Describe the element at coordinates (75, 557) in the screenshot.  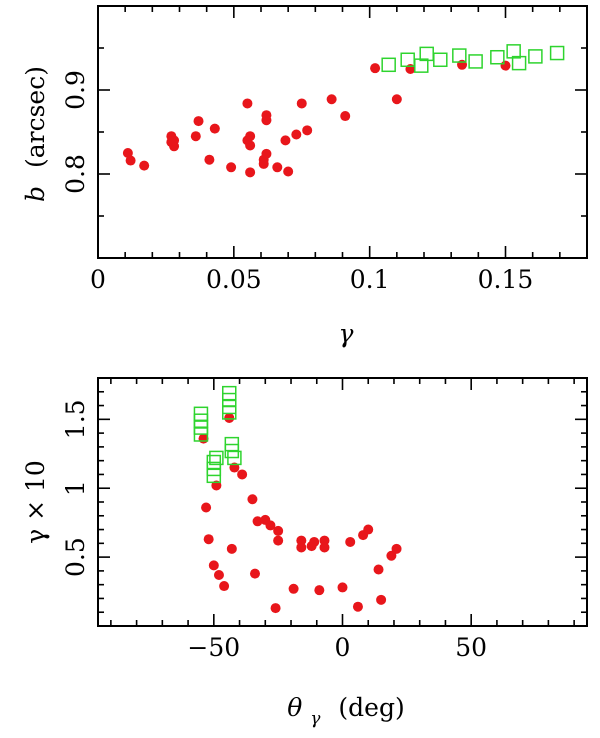
I see `bottom-y-tick-label: 0.5` at that location.